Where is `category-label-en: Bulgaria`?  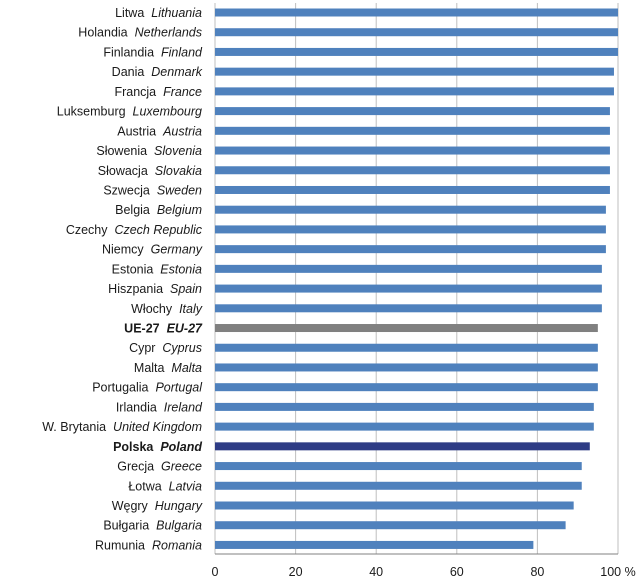 category-label-en: Bulgaria is located at coordinates (179, 526).